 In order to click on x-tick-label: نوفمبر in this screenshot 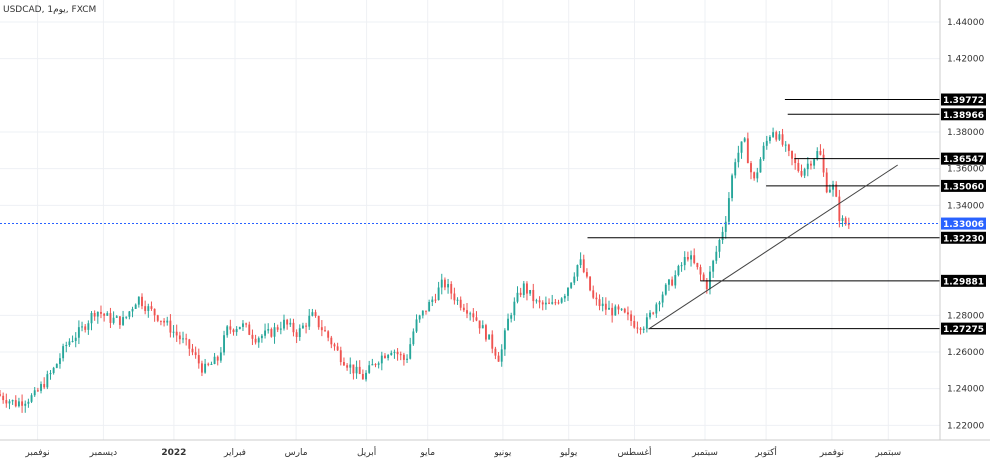, I will do `click(36, 453)`.